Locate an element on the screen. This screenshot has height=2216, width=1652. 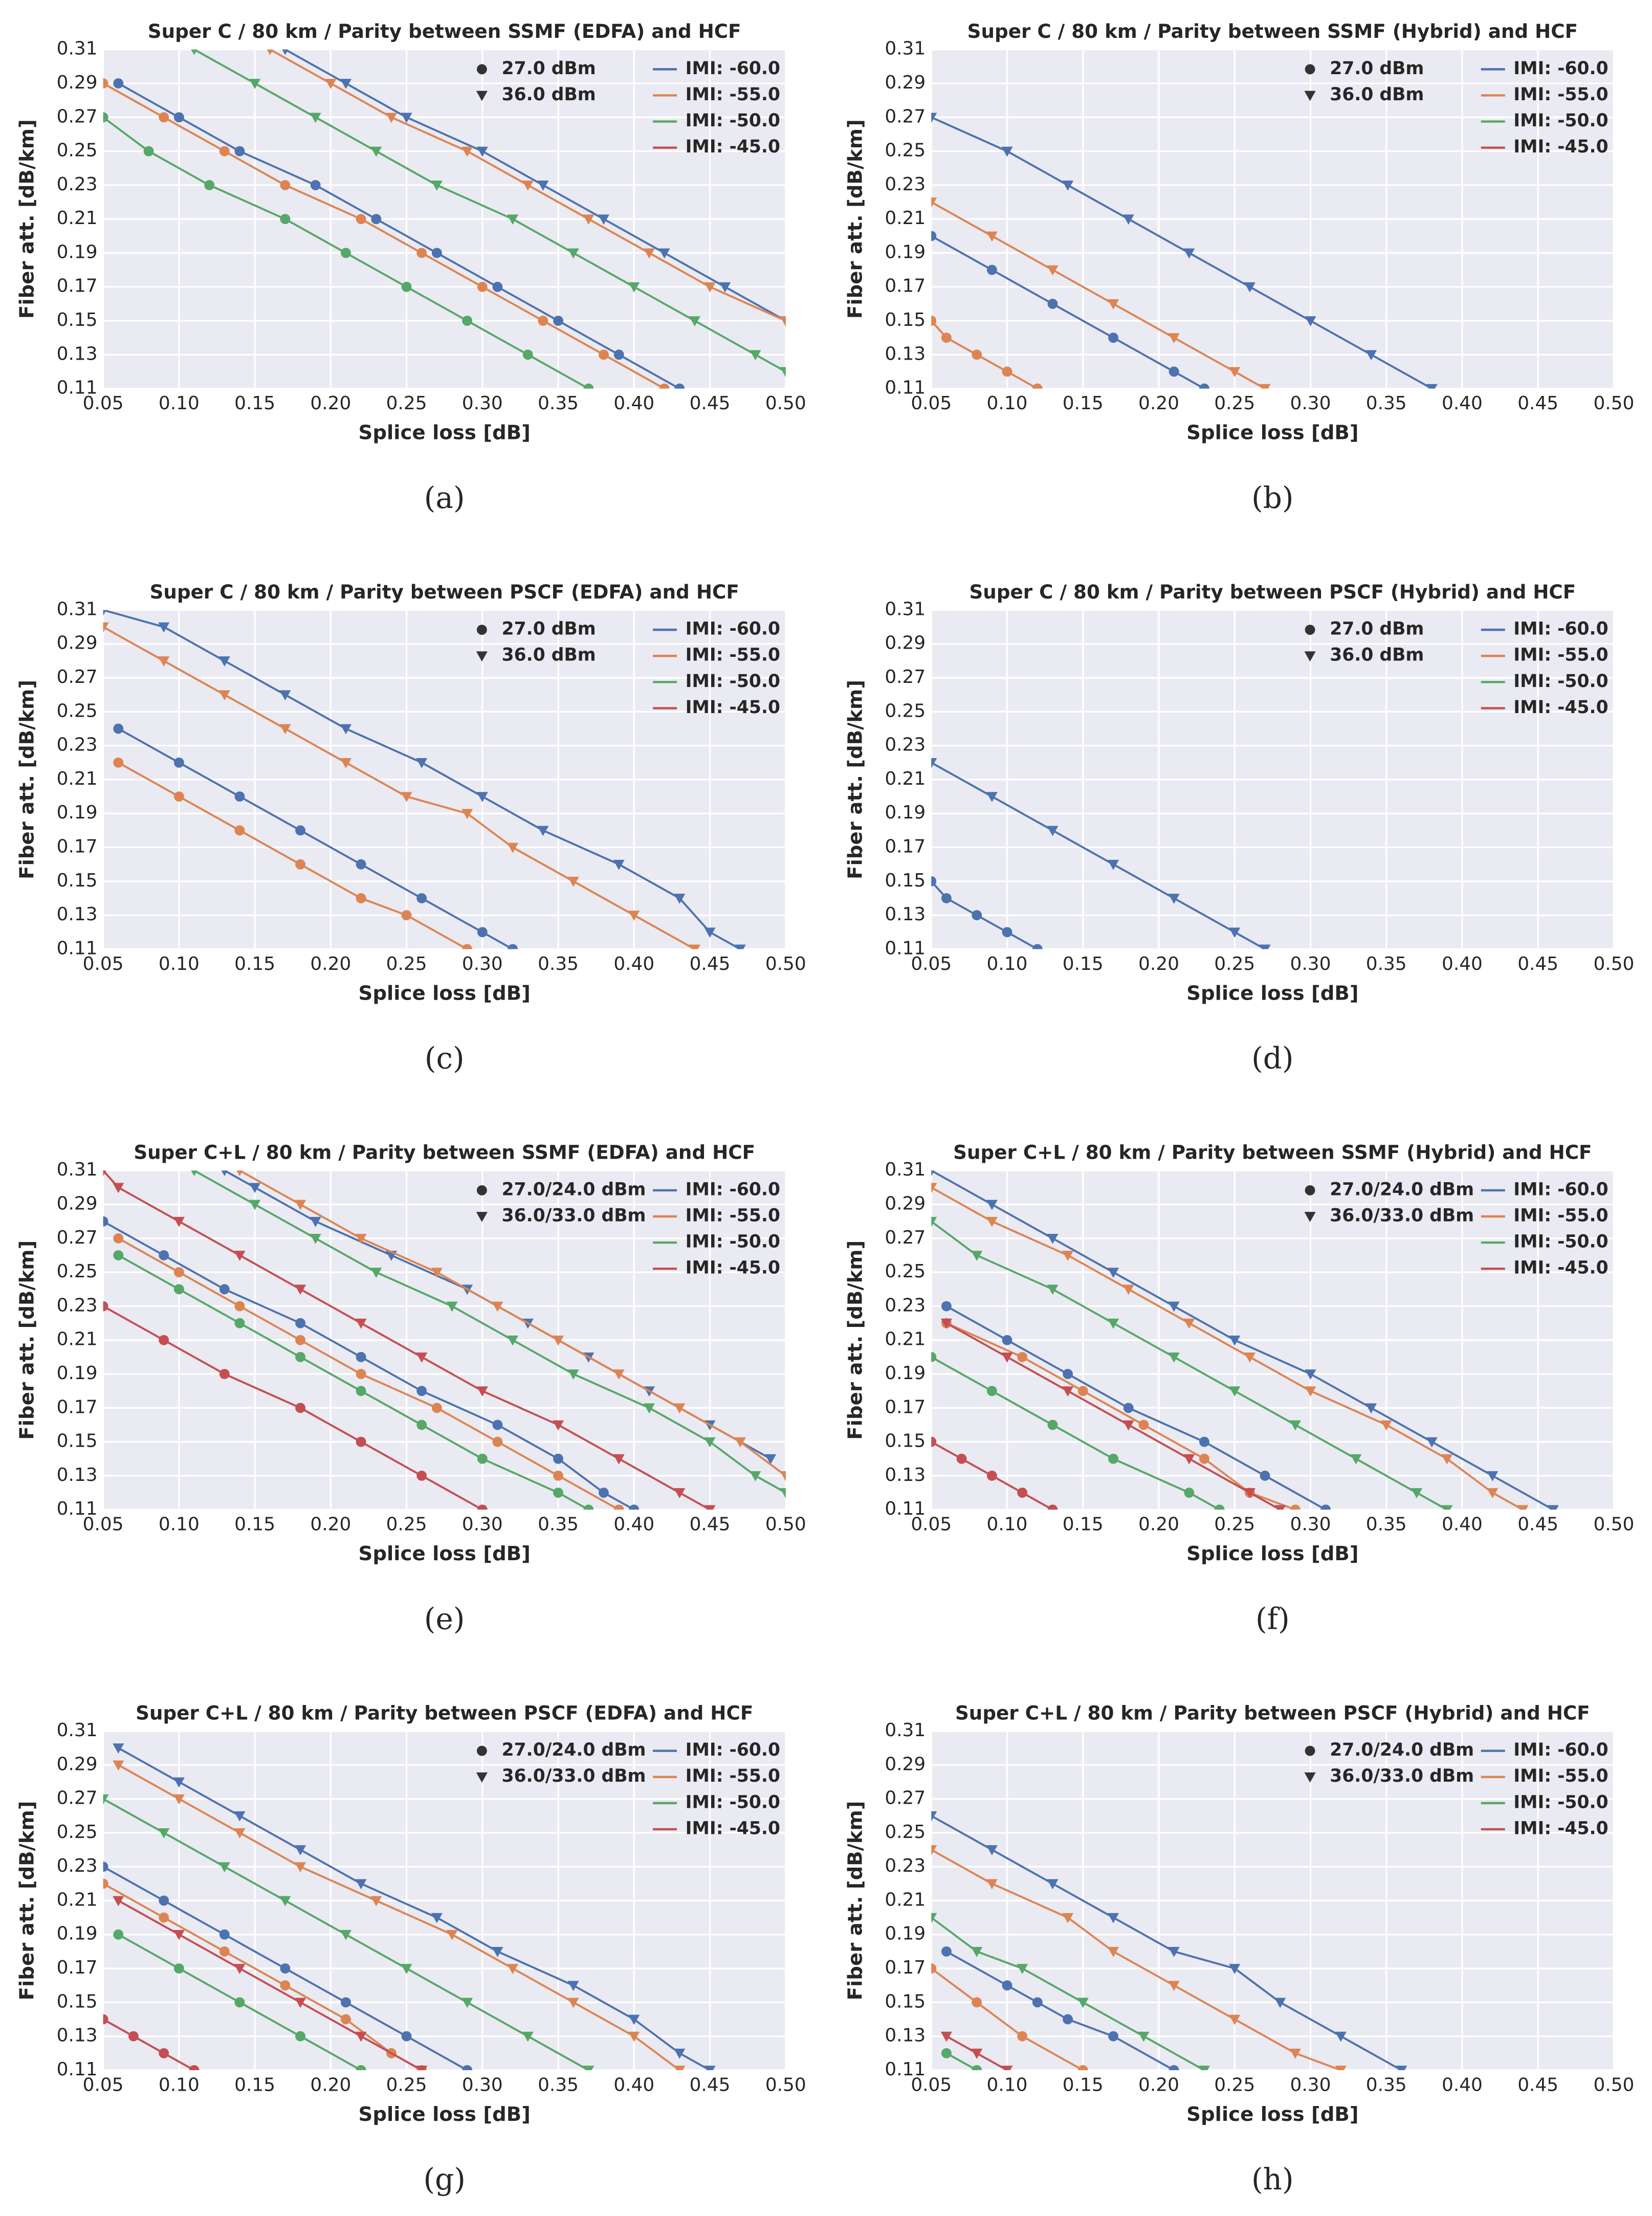
y-tick-label: 0.15 is located at coordinates (905, 2001).